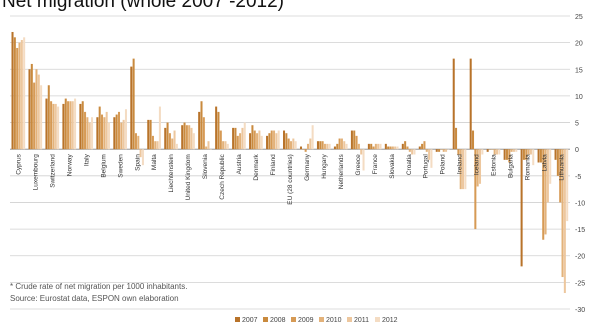 This screenshot has height=327, width=593. I want to click on category-label: Italy, so click(86, 159).